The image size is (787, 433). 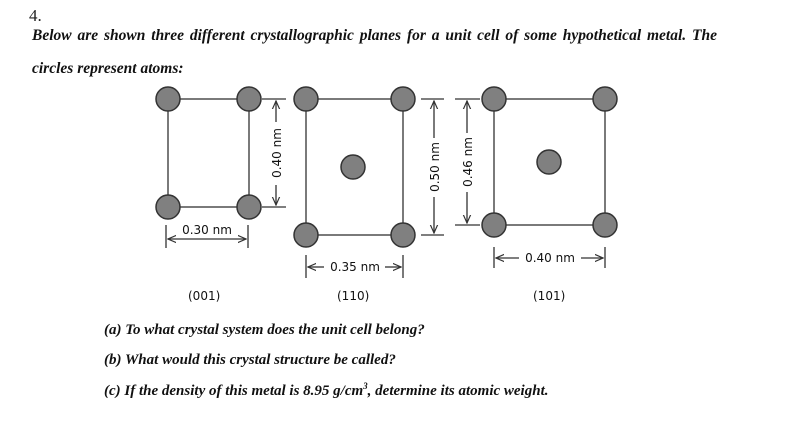 What do you see at coordinates (355, 267) in the screenshot?
I see `plane-110-width-label: 0.35 nm` at bounding box center [355, 267].